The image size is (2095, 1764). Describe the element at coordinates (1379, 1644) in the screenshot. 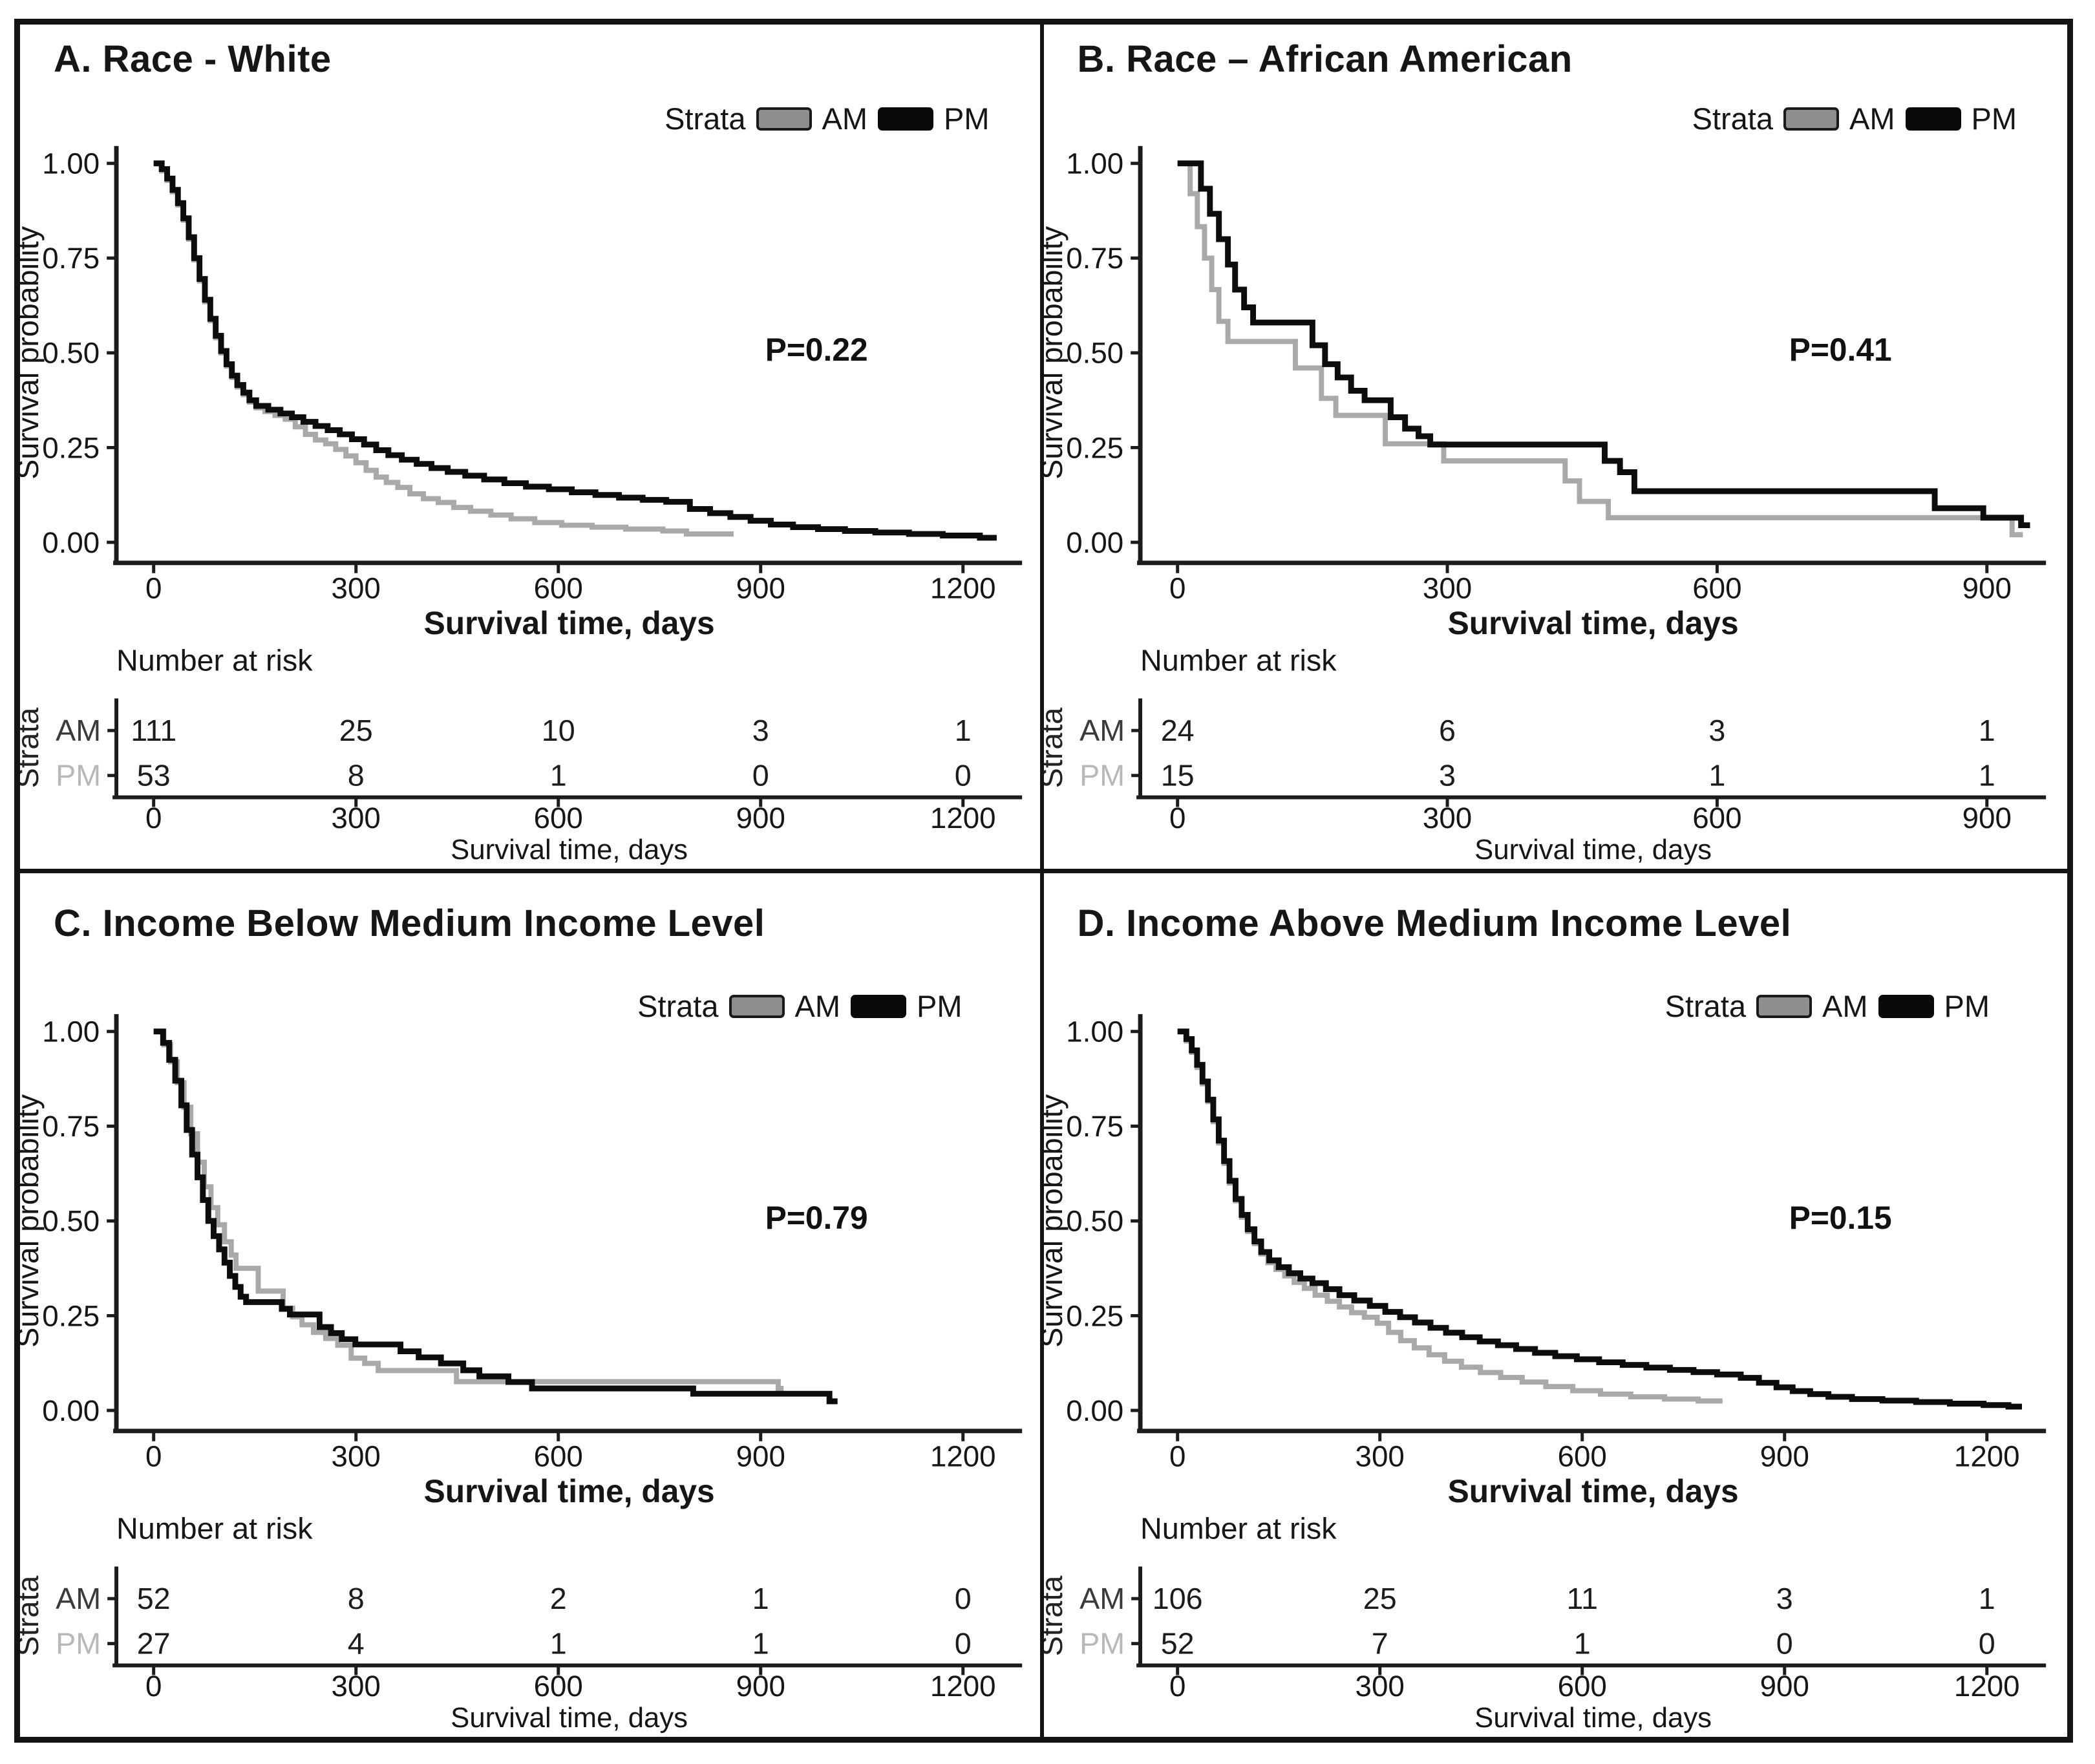

I see `risk-count: 7` at that location.